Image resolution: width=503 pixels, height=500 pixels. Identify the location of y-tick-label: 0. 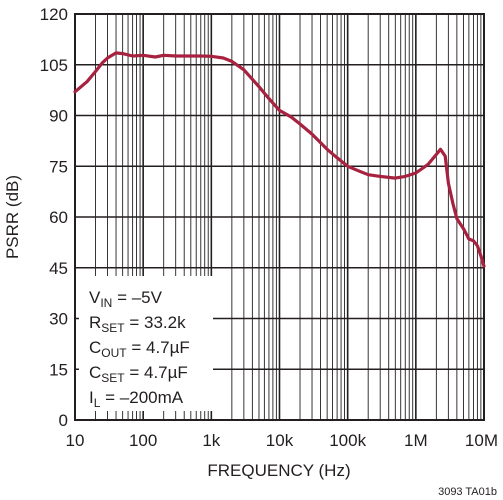
(63, 420).